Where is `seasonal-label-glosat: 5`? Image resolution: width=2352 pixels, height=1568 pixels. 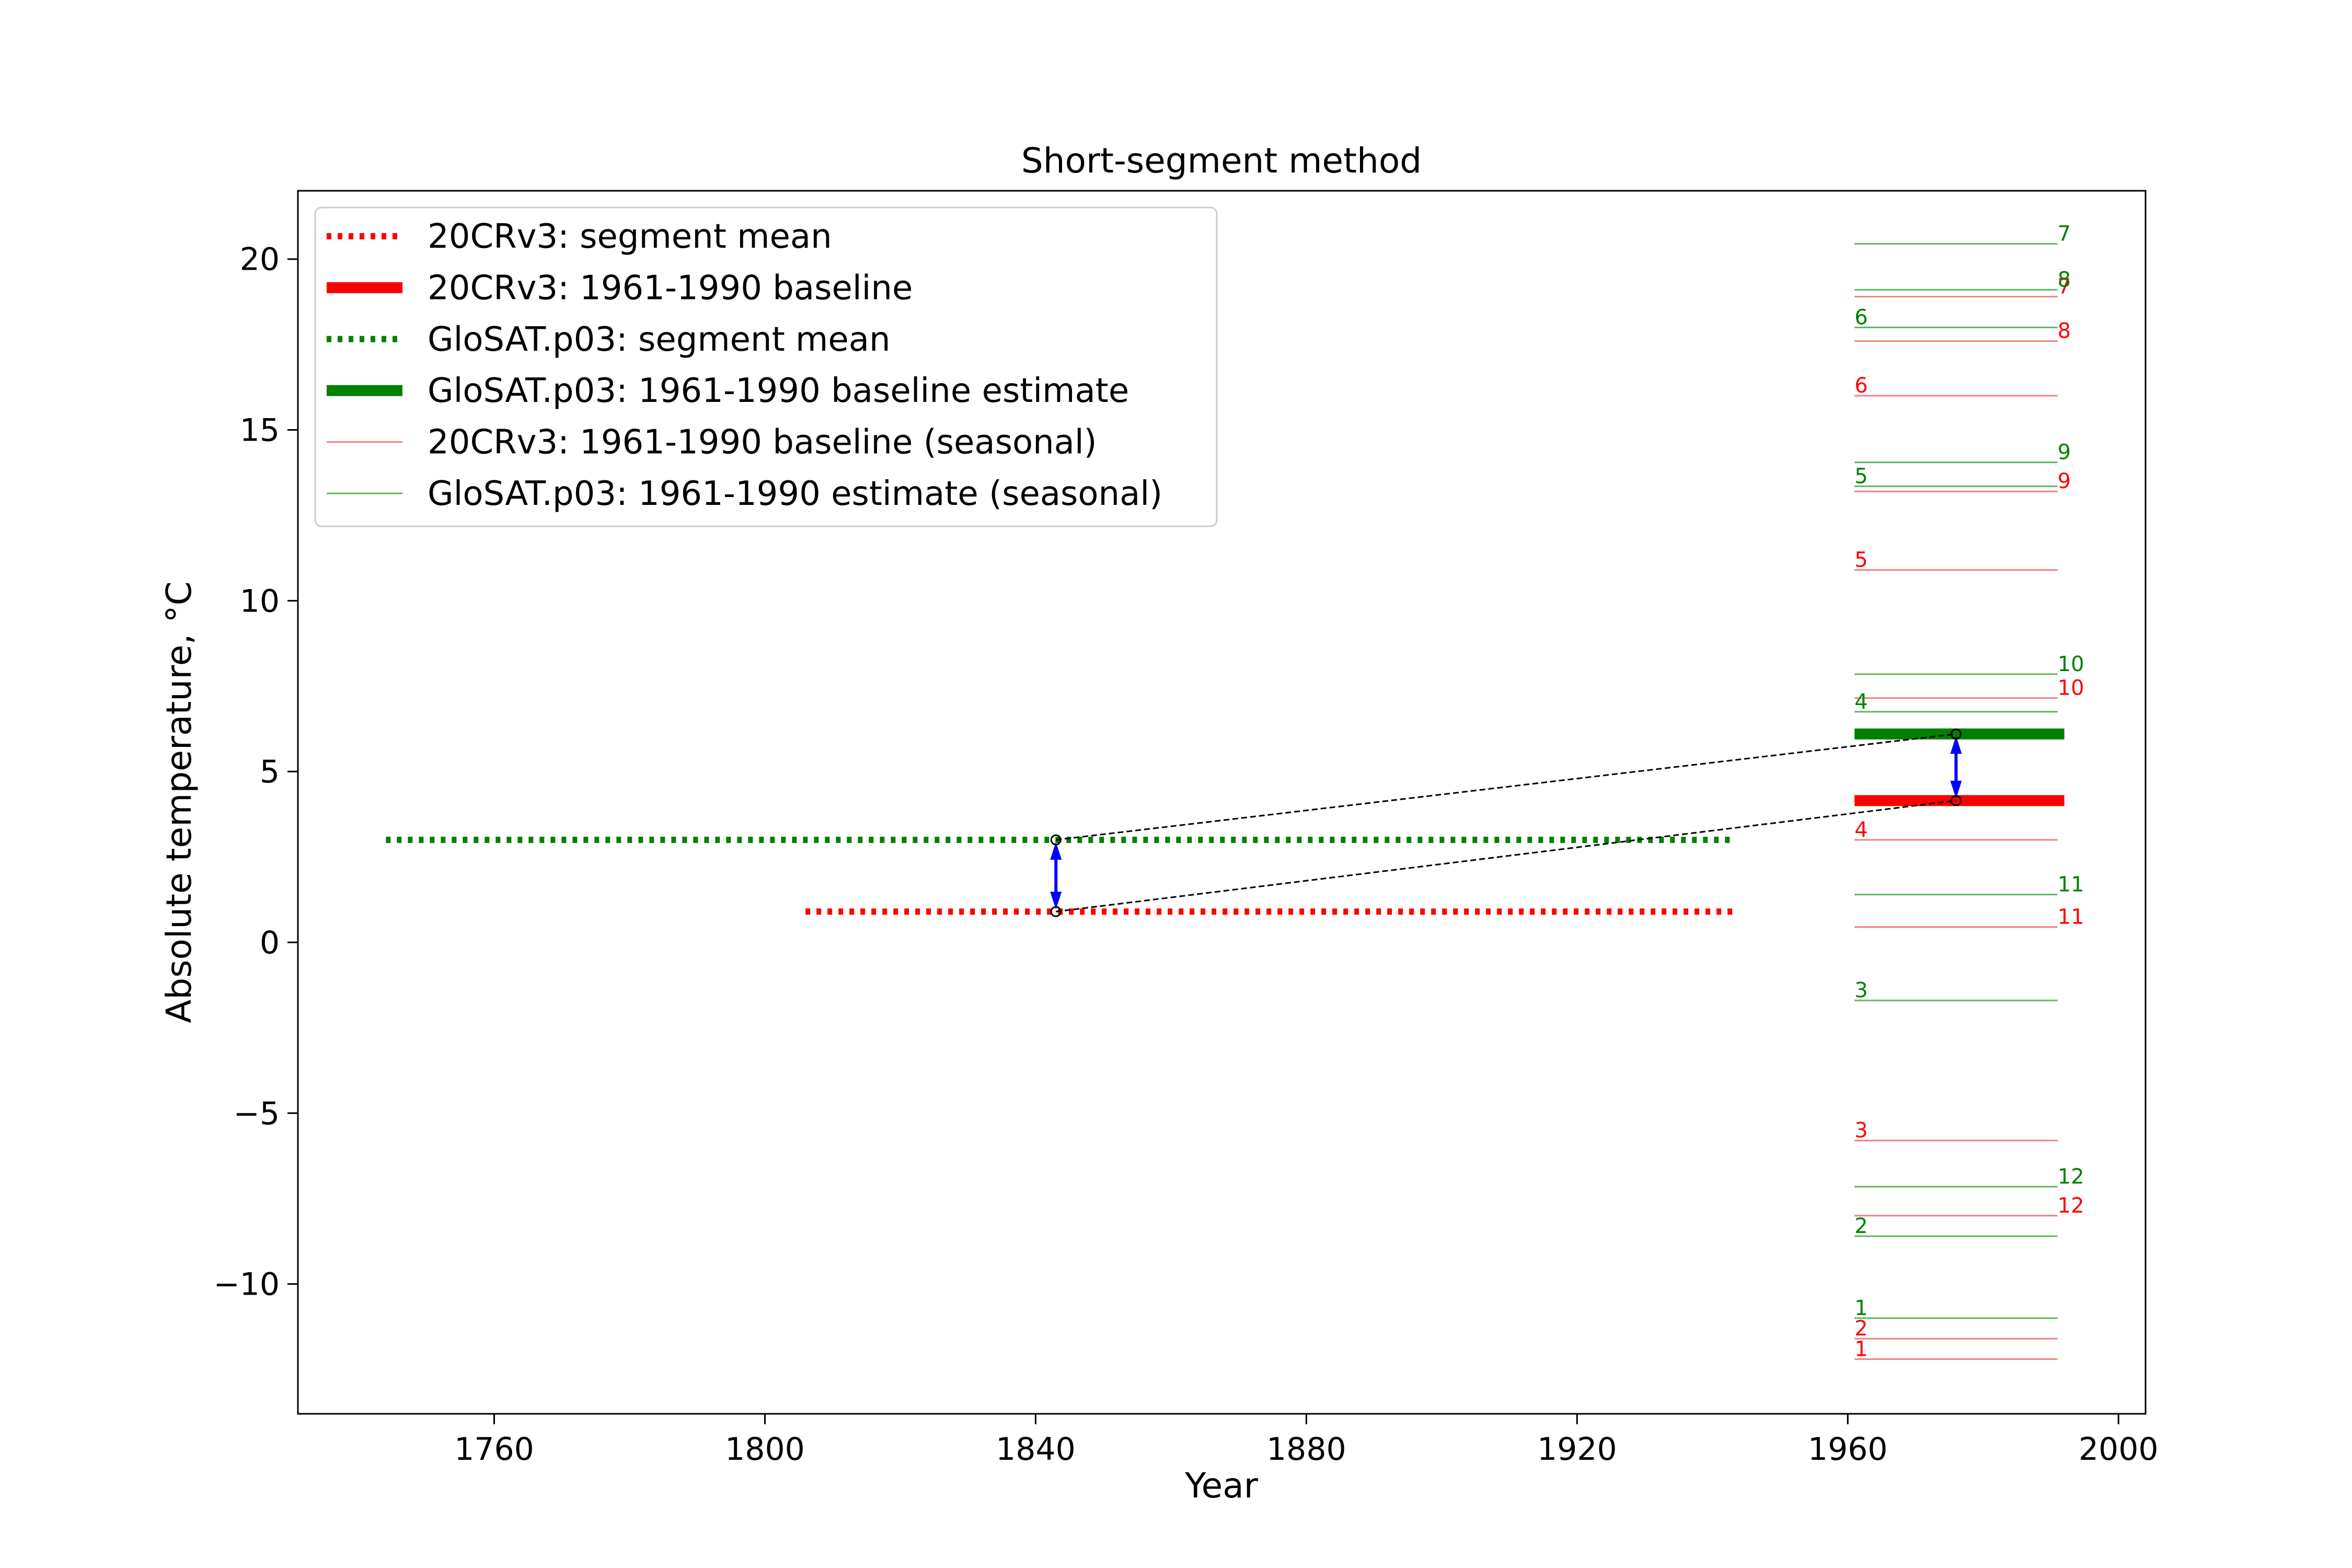 seasonal-label-glosat: 5 is located at coordinates (1860, 476).